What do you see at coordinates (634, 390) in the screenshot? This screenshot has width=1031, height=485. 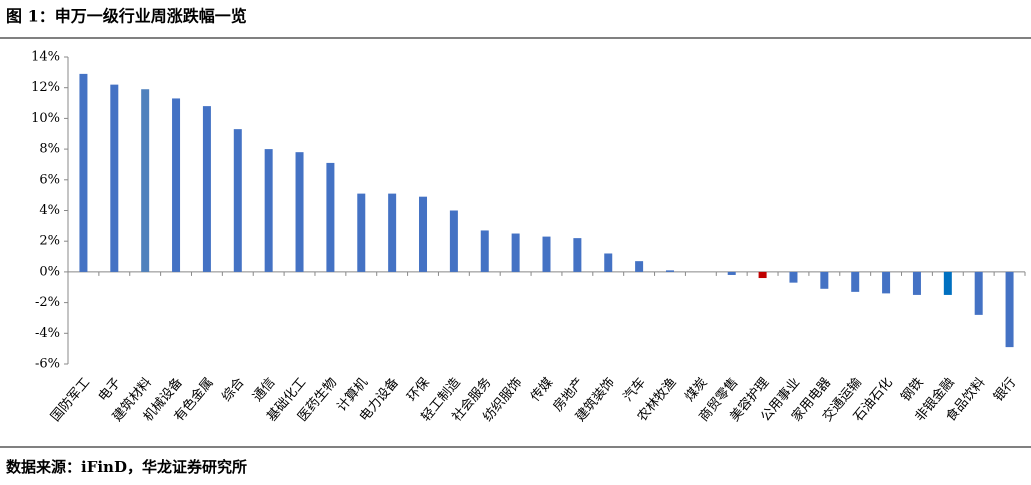 I see `x-tick-label: 汽车` at bounding box center [634, 390].